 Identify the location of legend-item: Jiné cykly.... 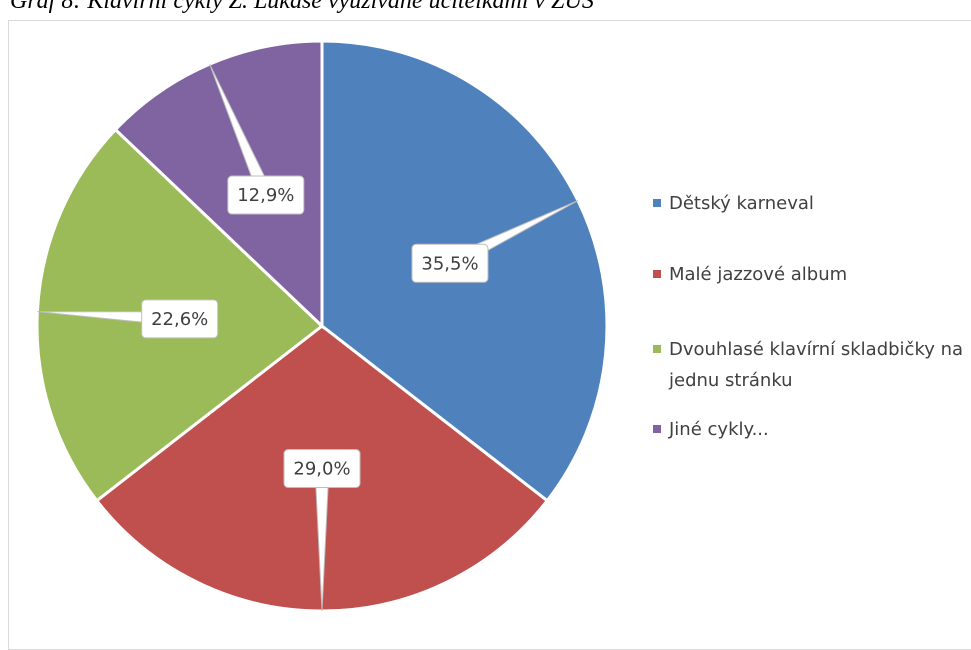
(811, 429).